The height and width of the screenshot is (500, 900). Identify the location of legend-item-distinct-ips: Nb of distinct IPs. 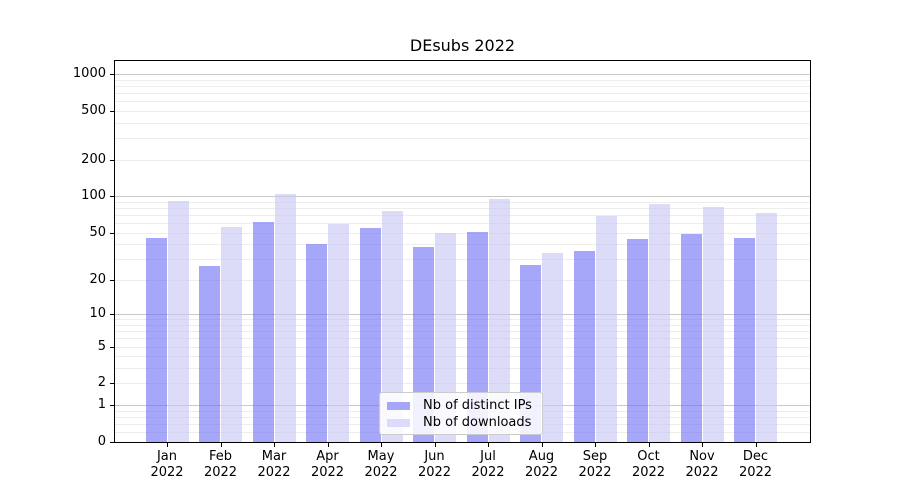
(461, 405).